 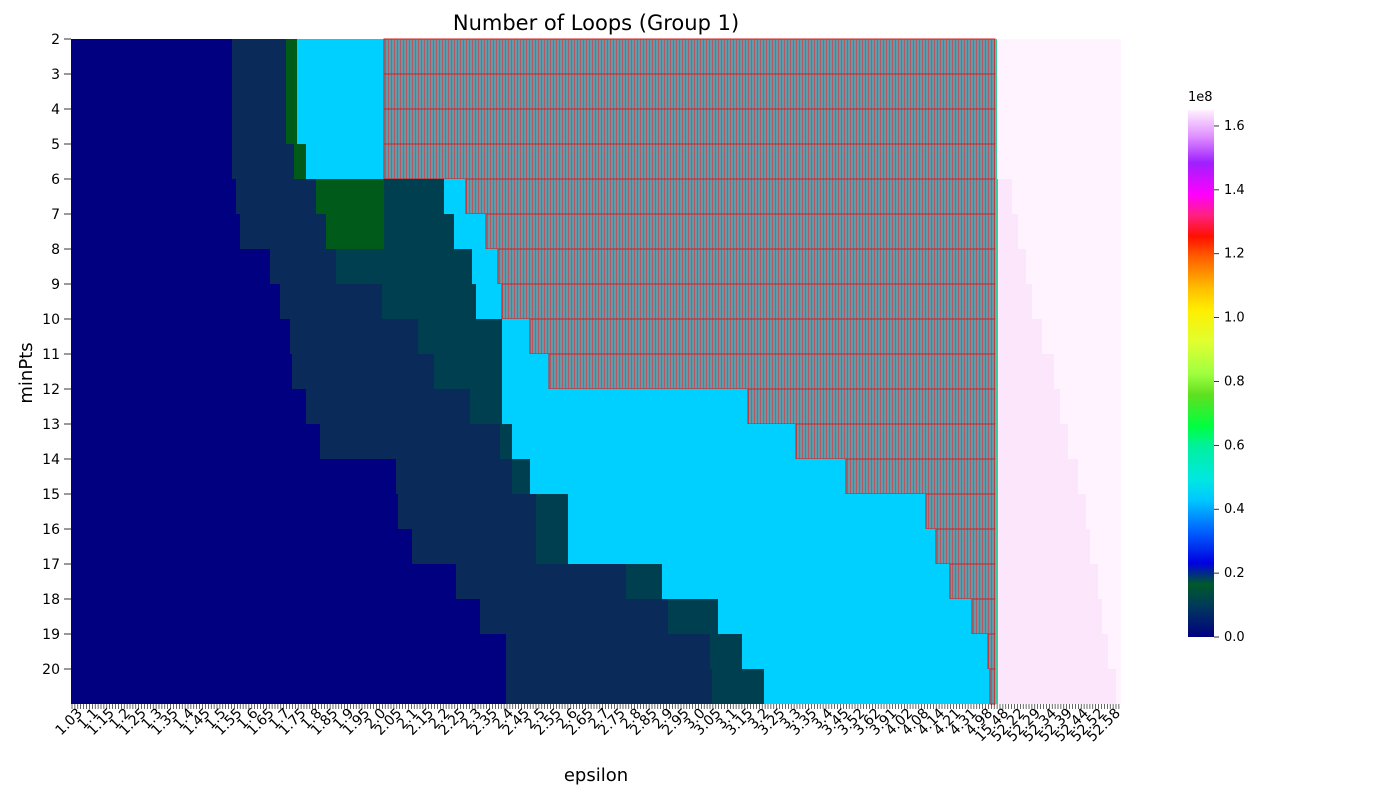 What do you see at coordinates (1234, 509) in the screenshot?
I see `colorbar-tick-label: 0.4` at bounding box center [1234, 509].